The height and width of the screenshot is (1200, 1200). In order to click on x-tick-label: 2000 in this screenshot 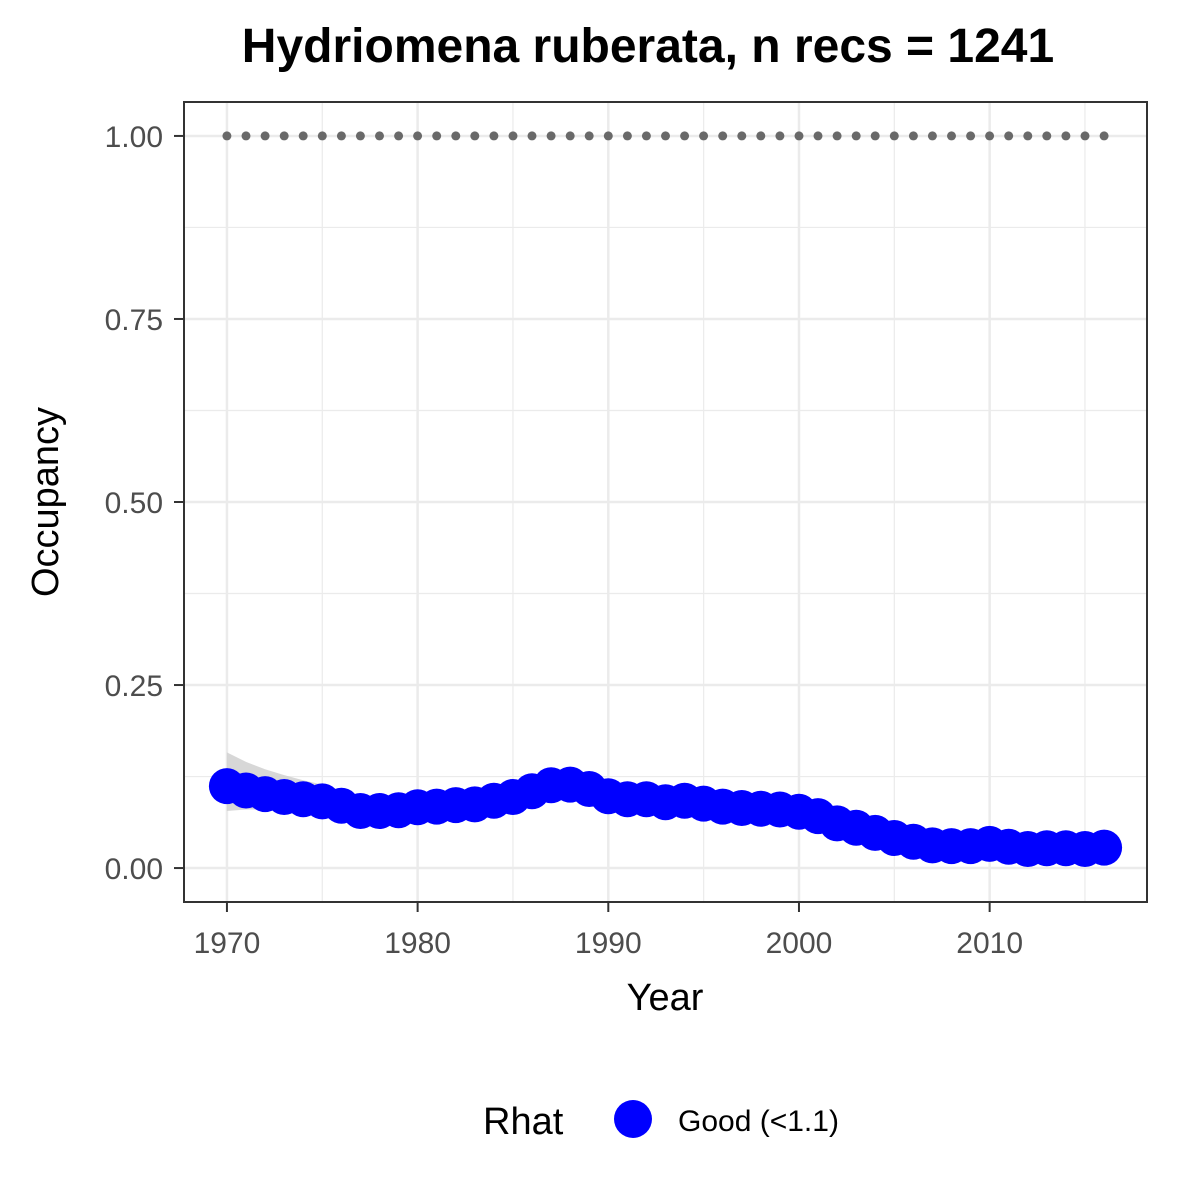, I will do `click(799, 943)`.